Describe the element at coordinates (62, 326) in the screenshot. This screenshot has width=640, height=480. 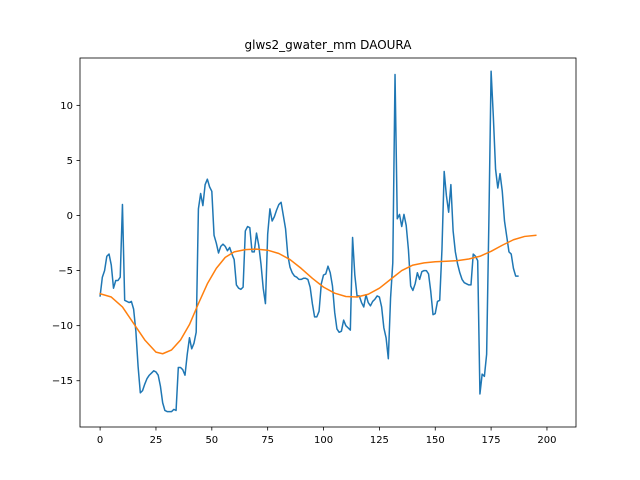
I see `y-tick-label: −10` at that location.